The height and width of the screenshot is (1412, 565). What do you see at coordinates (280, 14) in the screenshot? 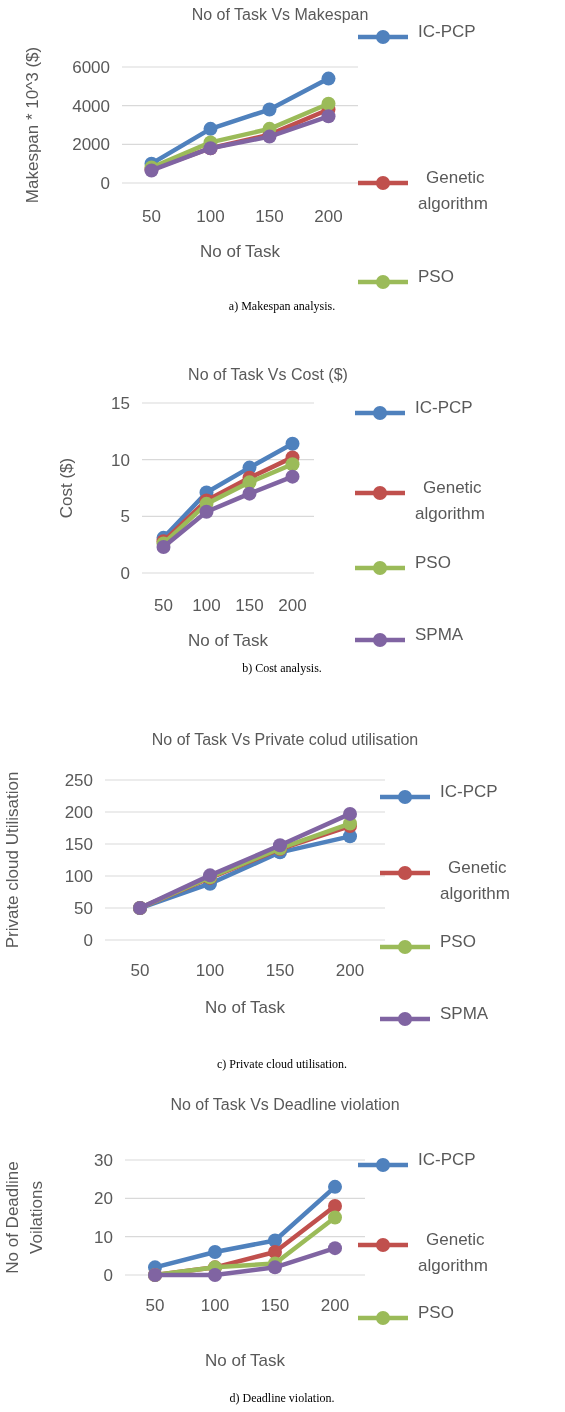
I see `chart-title: No of Task Vs Makespan` at bounding box center [280, 14].